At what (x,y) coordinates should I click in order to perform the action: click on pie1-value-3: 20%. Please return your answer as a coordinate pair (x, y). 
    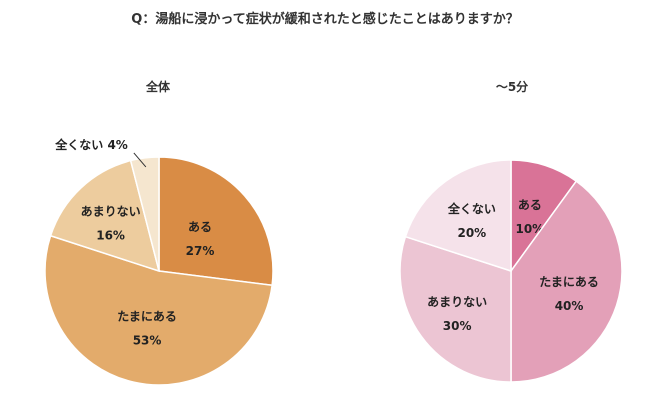
    Looking at the image, I should click on (471, 233).